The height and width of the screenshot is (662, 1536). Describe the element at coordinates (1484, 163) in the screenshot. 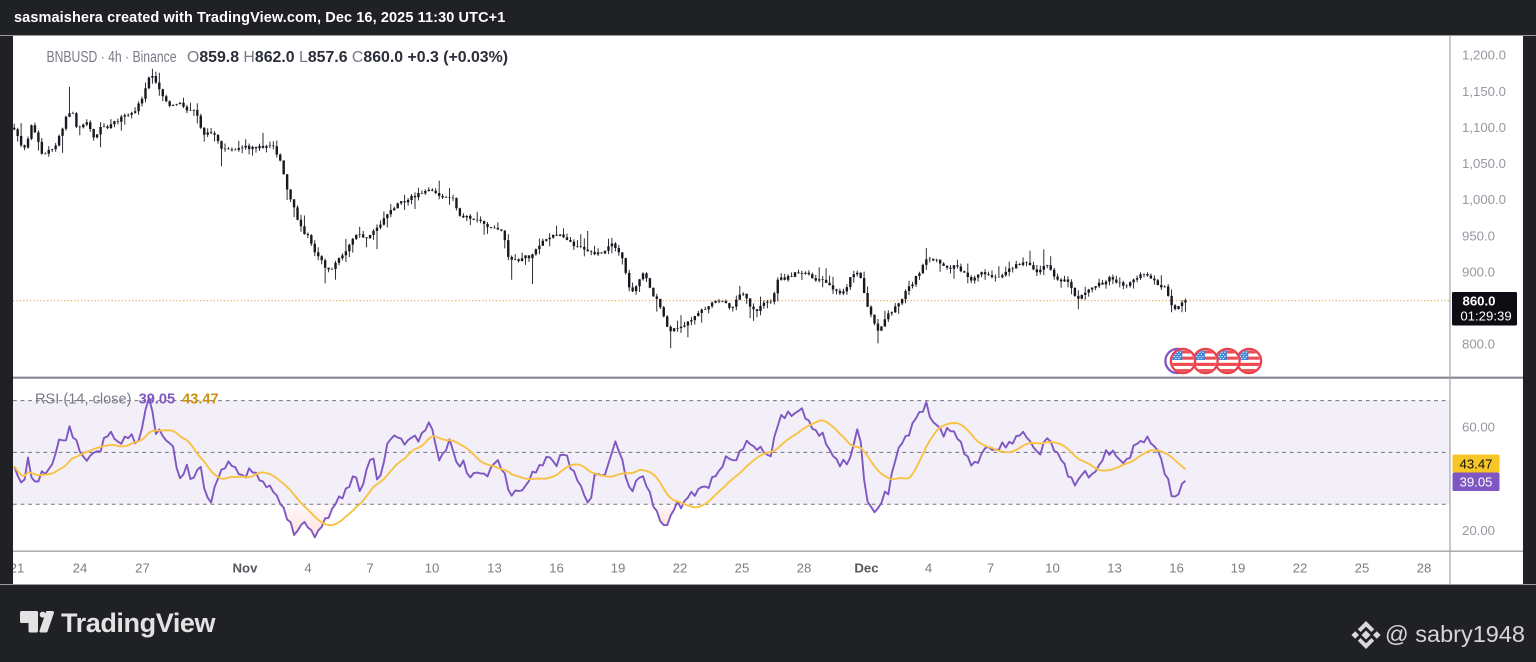

I see `svg-text: 1,050.0` at that location.